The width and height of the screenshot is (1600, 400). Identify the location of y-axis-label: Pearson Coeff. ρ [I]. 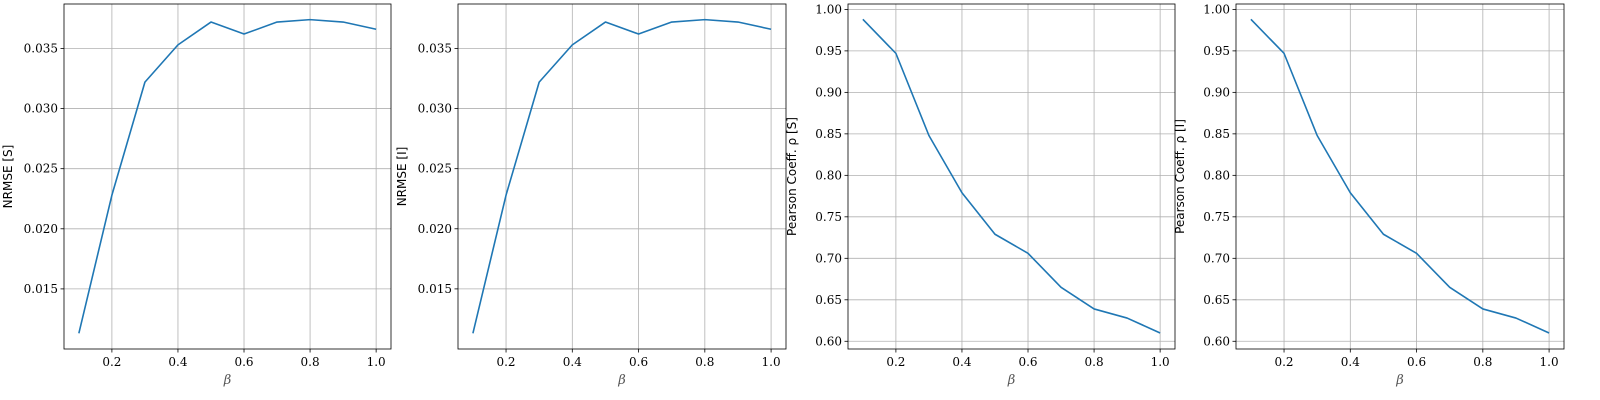
(1180, 176).